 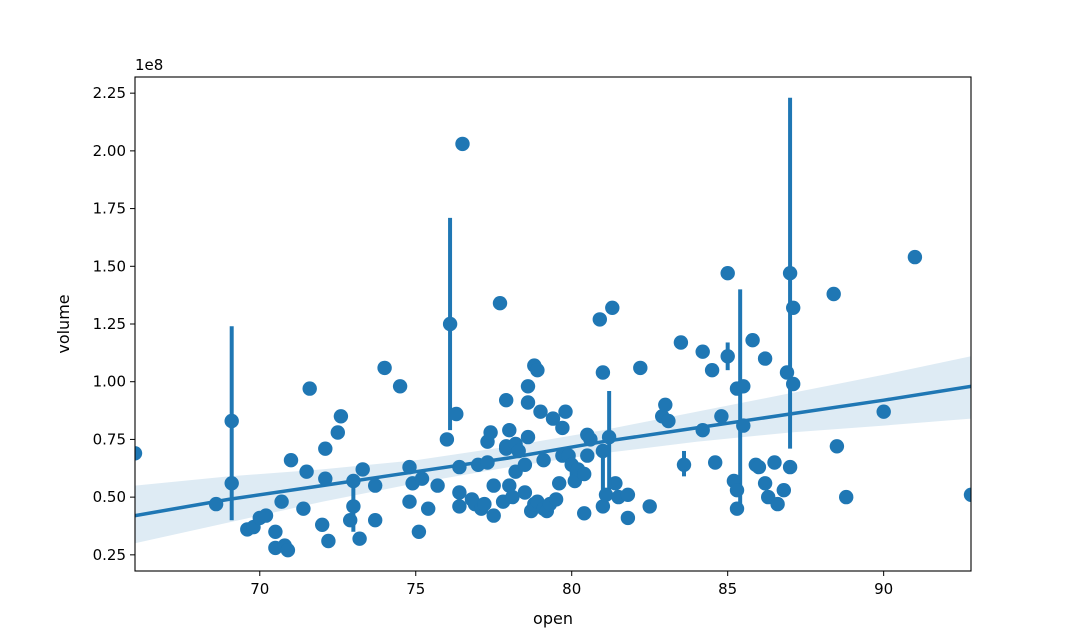 I want to click on y-axis-label: volume, so click(x=63, y=323).